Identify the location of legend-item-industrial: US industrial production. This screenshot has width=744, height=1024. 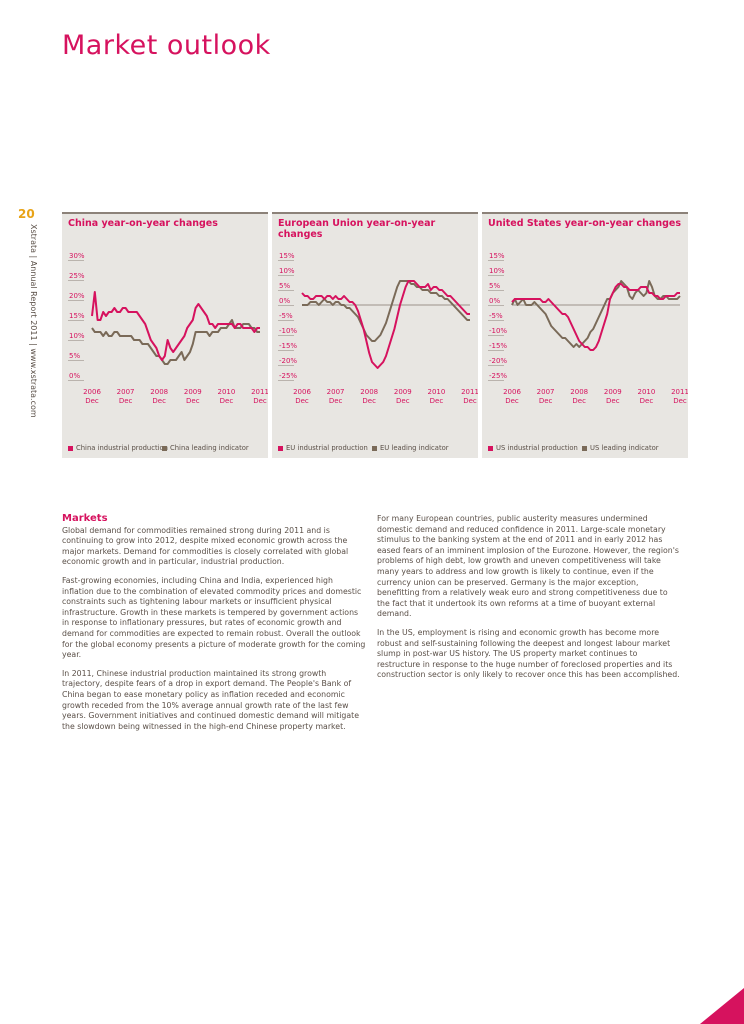
(533, 448).